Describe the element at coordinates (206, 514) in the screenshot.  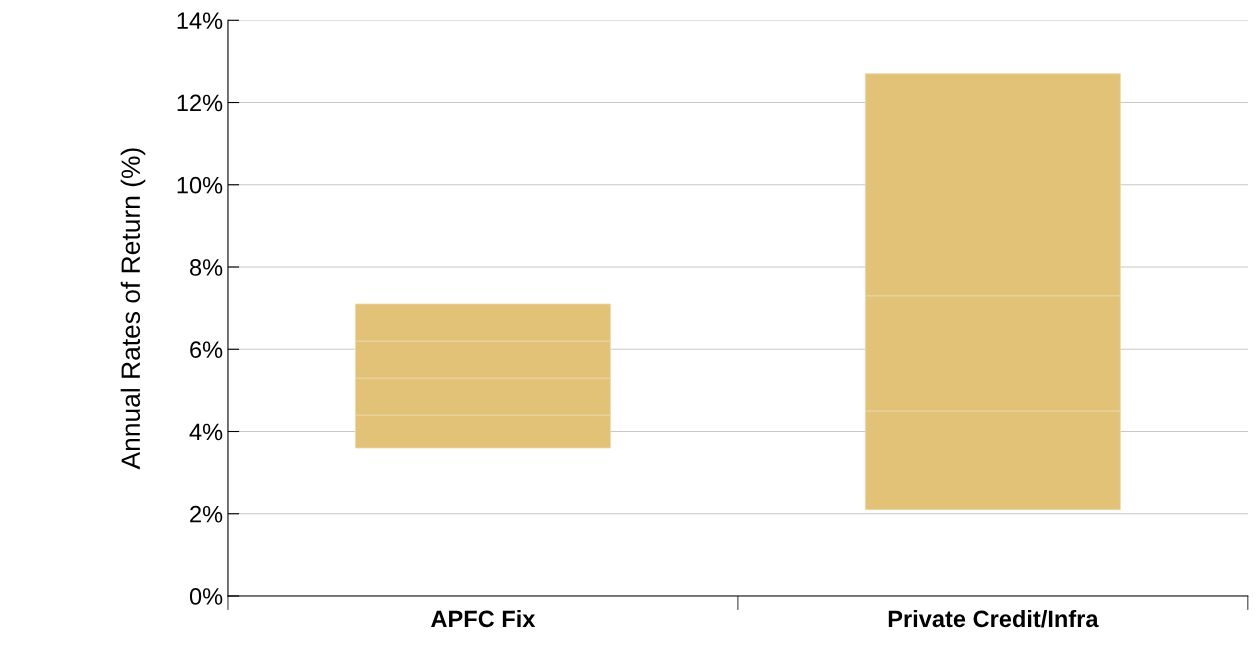
I see `y-tick-label: 2%` at that location.